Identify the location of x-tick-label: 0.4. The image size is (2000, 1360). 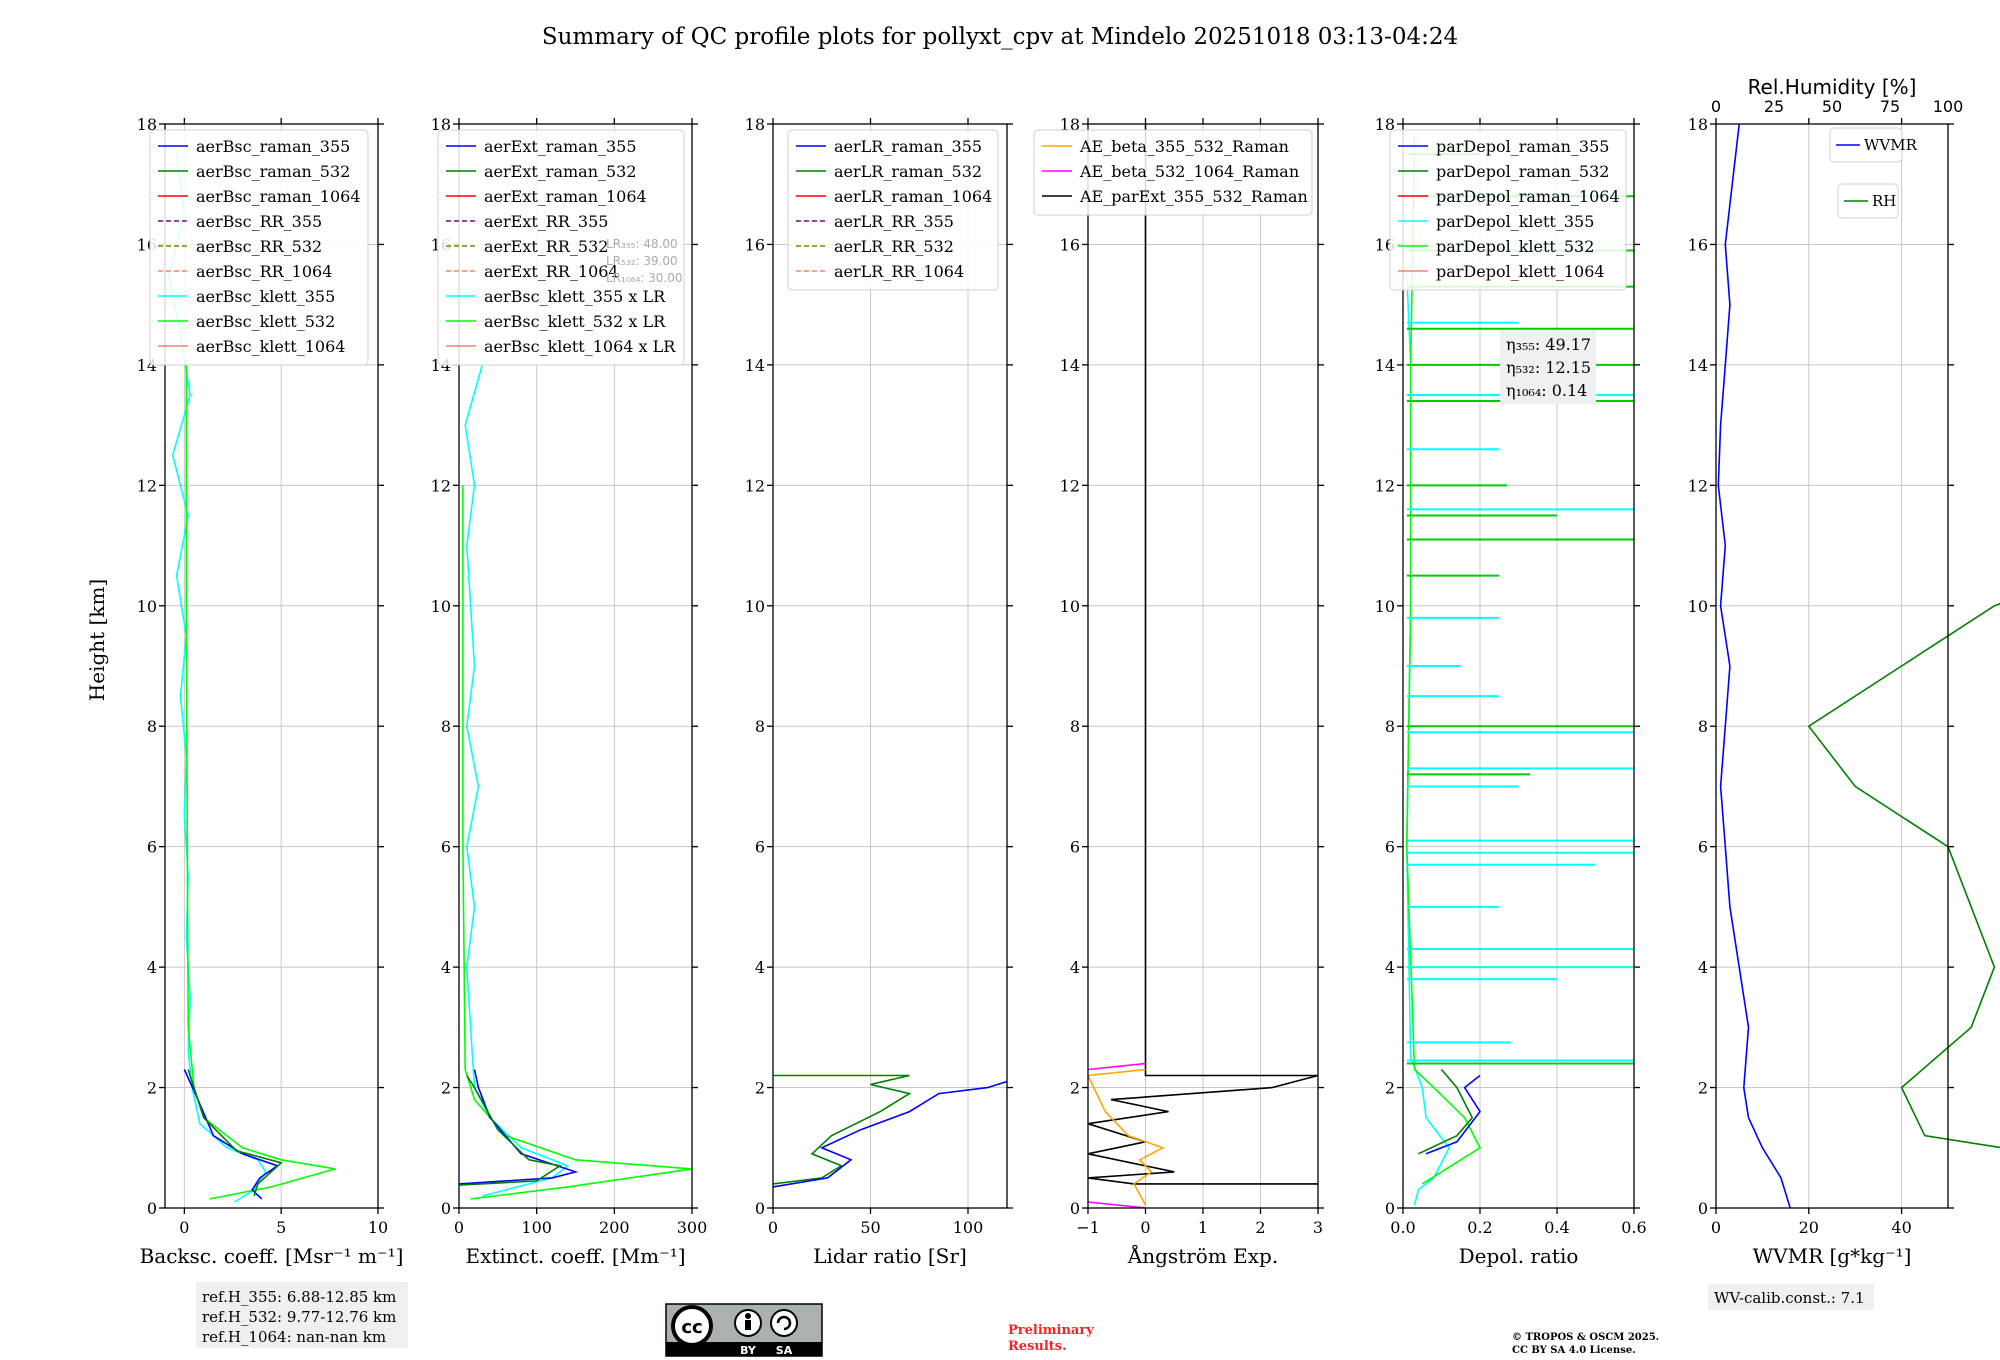
(1556, 1227).